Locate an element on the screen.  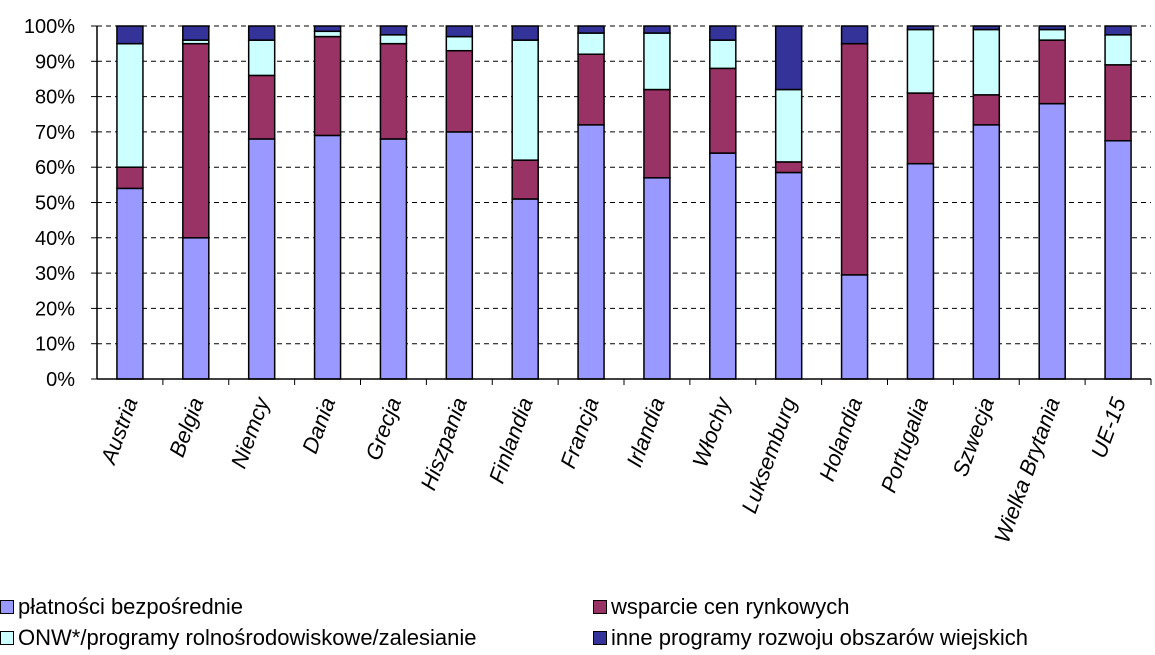
legend-label-inne: inne programy rozwoju obszarów wiejskich is located at coordinates (819, 637).